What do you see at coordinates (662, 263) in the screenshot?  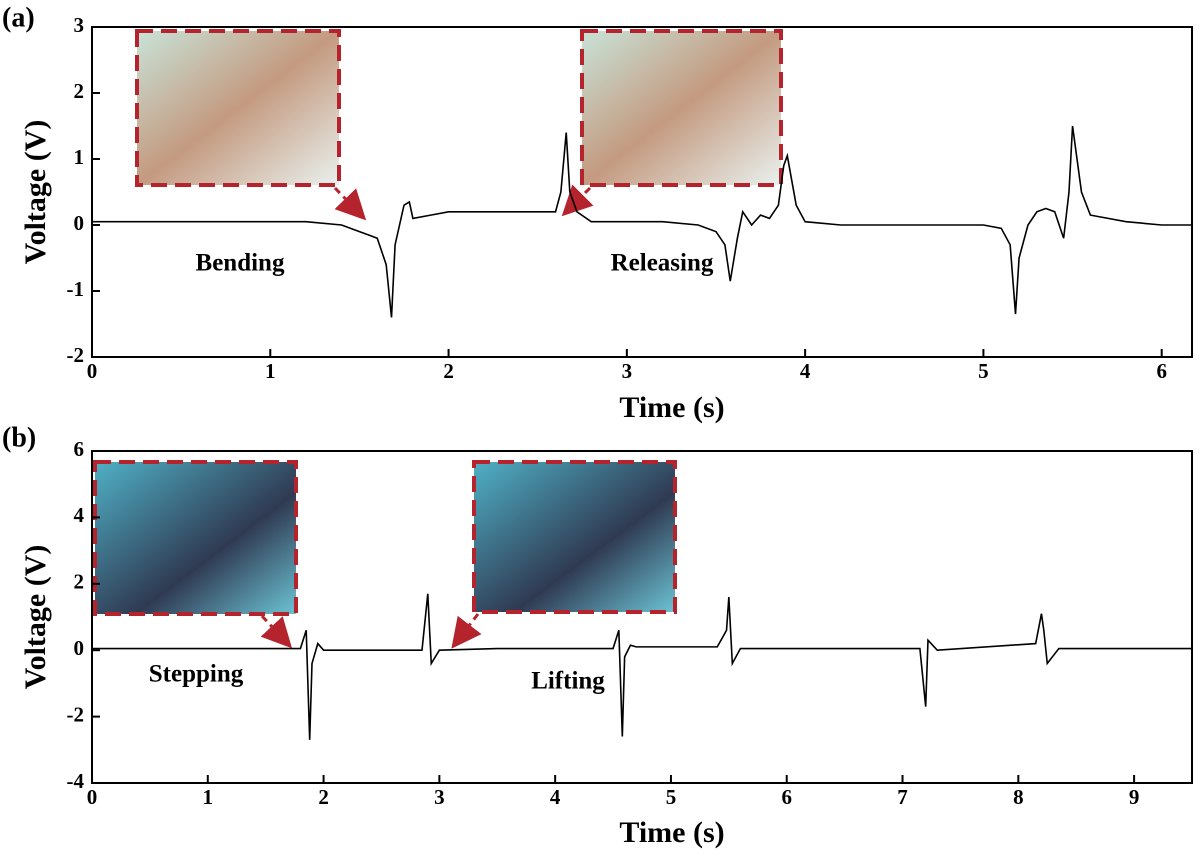 I see `annotation: Releasing` at bounding box center [662, 263].